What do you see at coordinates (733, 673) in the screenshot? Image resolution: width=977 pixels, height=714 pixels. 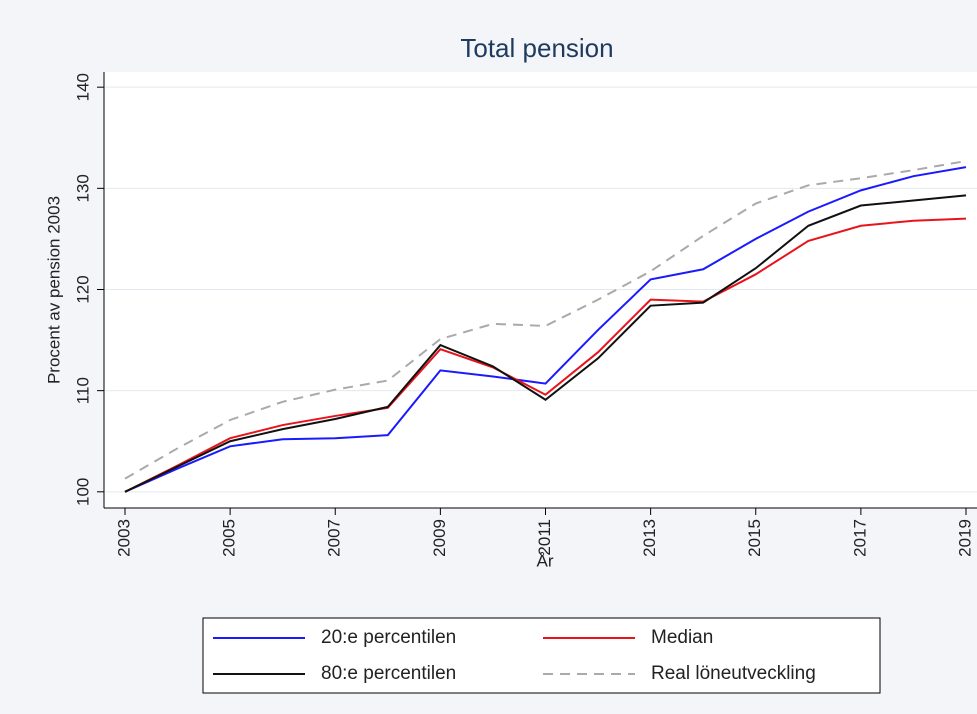 I see `legend-label: Real löneutveckling` at bounding box center [733, 673].